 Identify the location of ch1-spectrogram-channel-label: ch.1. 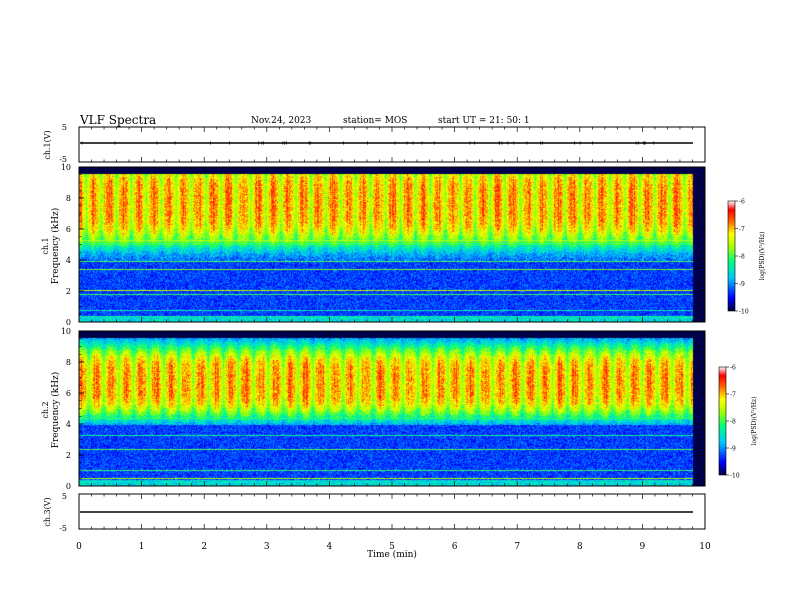
(45, 245).